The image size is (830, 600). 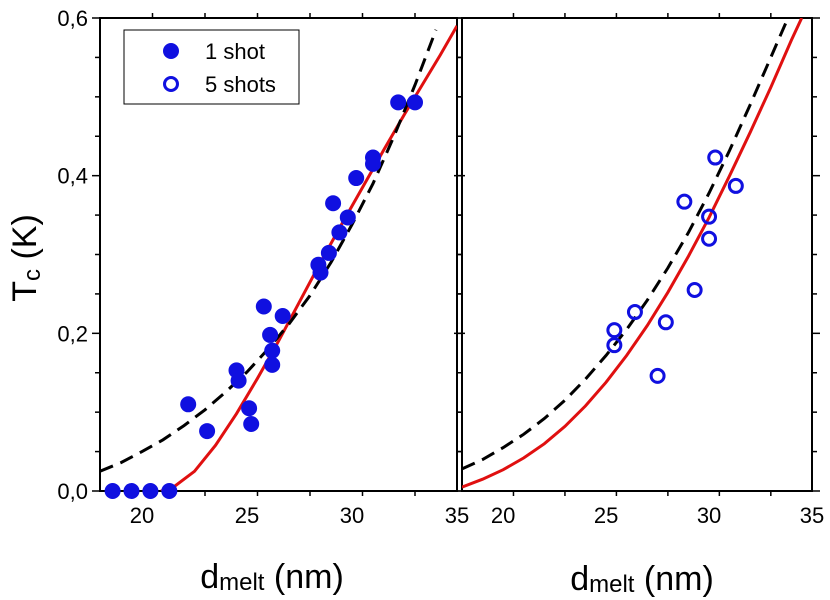 I want to click on y-axis-label: Tc (K), so click(x=26, y=258).